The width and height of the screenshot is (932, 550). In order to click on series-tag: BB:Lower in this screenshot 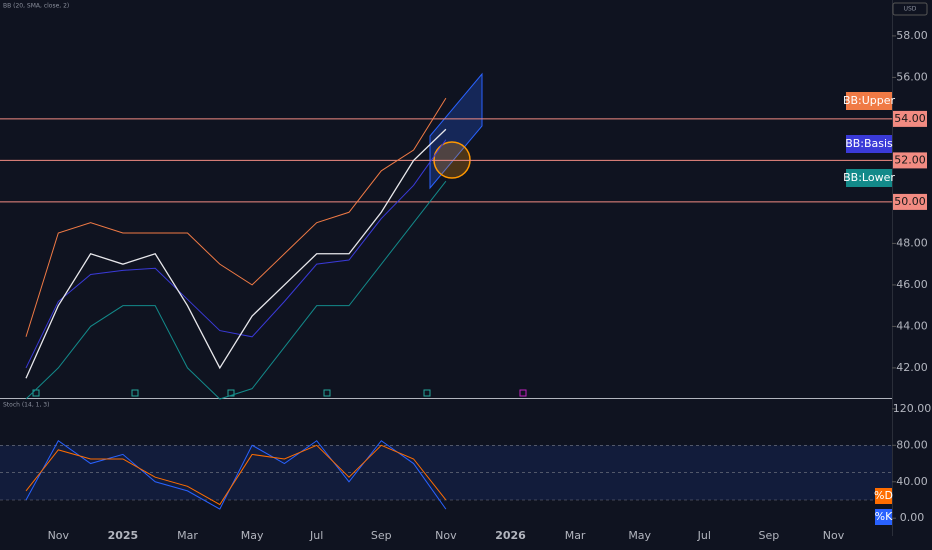, I will do `click(869, 177)`.